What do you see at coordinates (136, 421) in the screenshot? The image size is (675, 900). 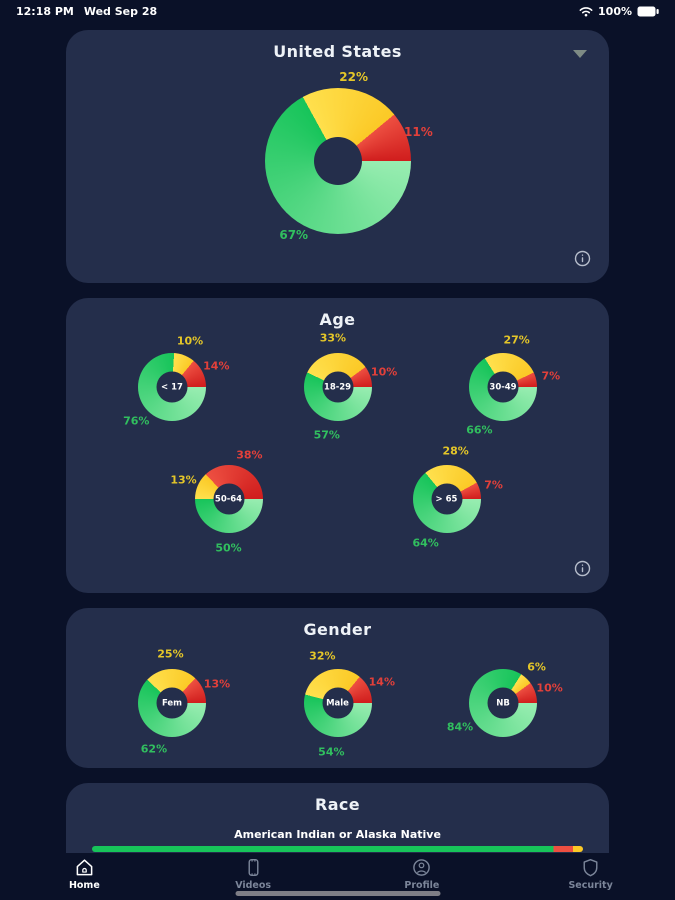 I see `green-percent-label: 76%` at bounding box center [136, 421].